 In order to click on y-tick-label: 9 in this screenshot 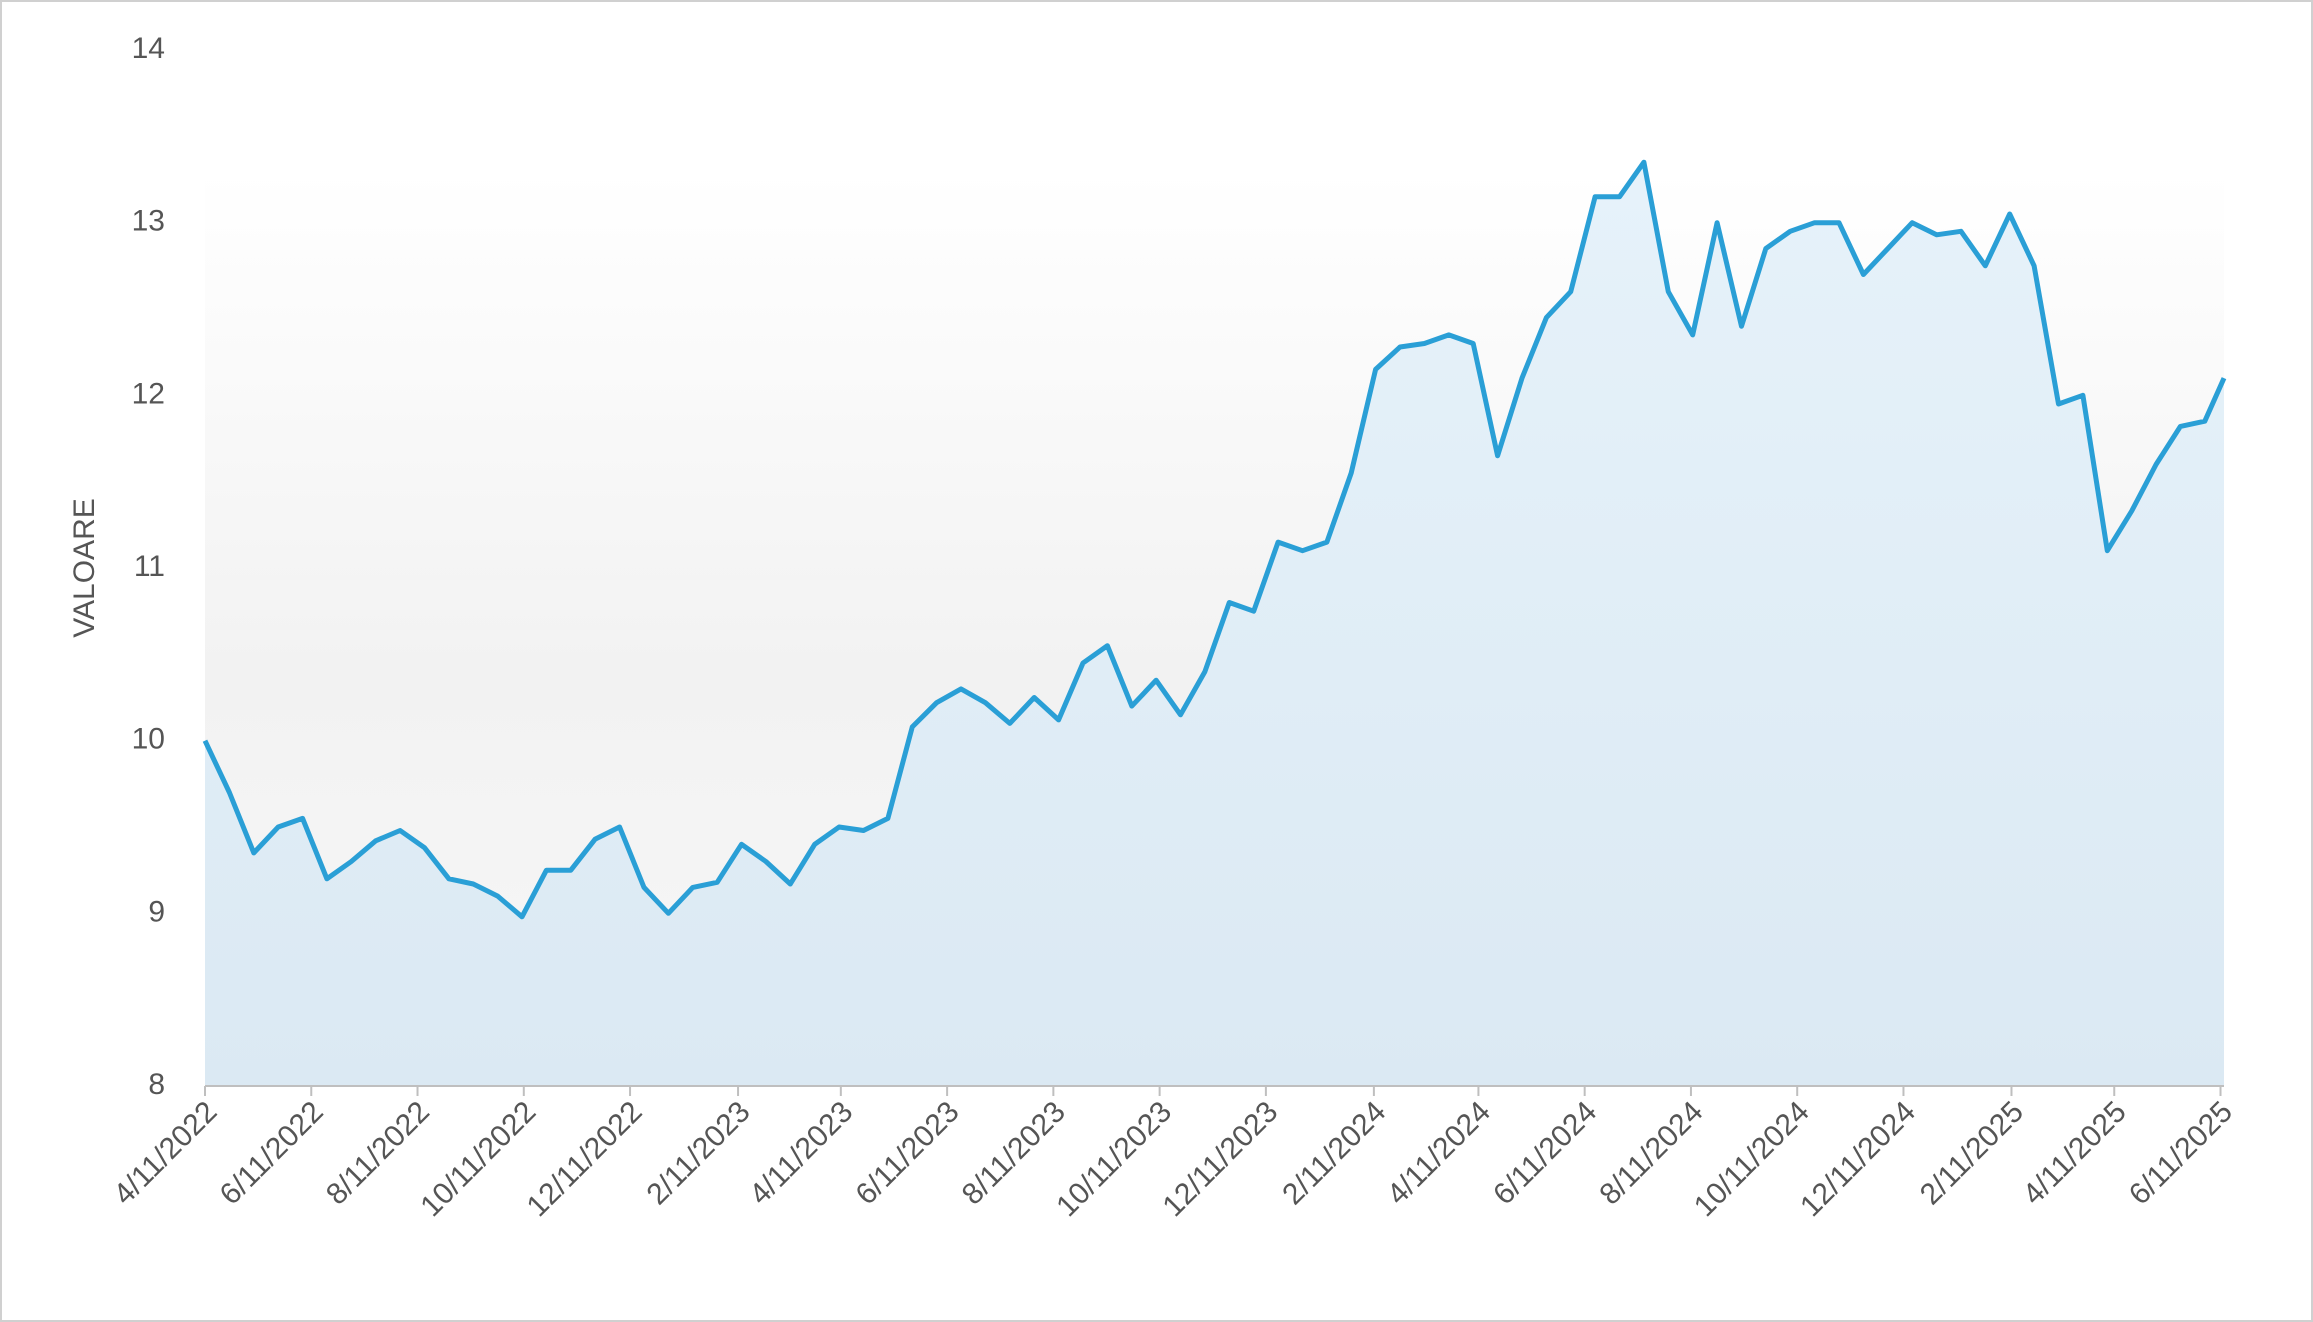, I will do `click(156, 911)`.